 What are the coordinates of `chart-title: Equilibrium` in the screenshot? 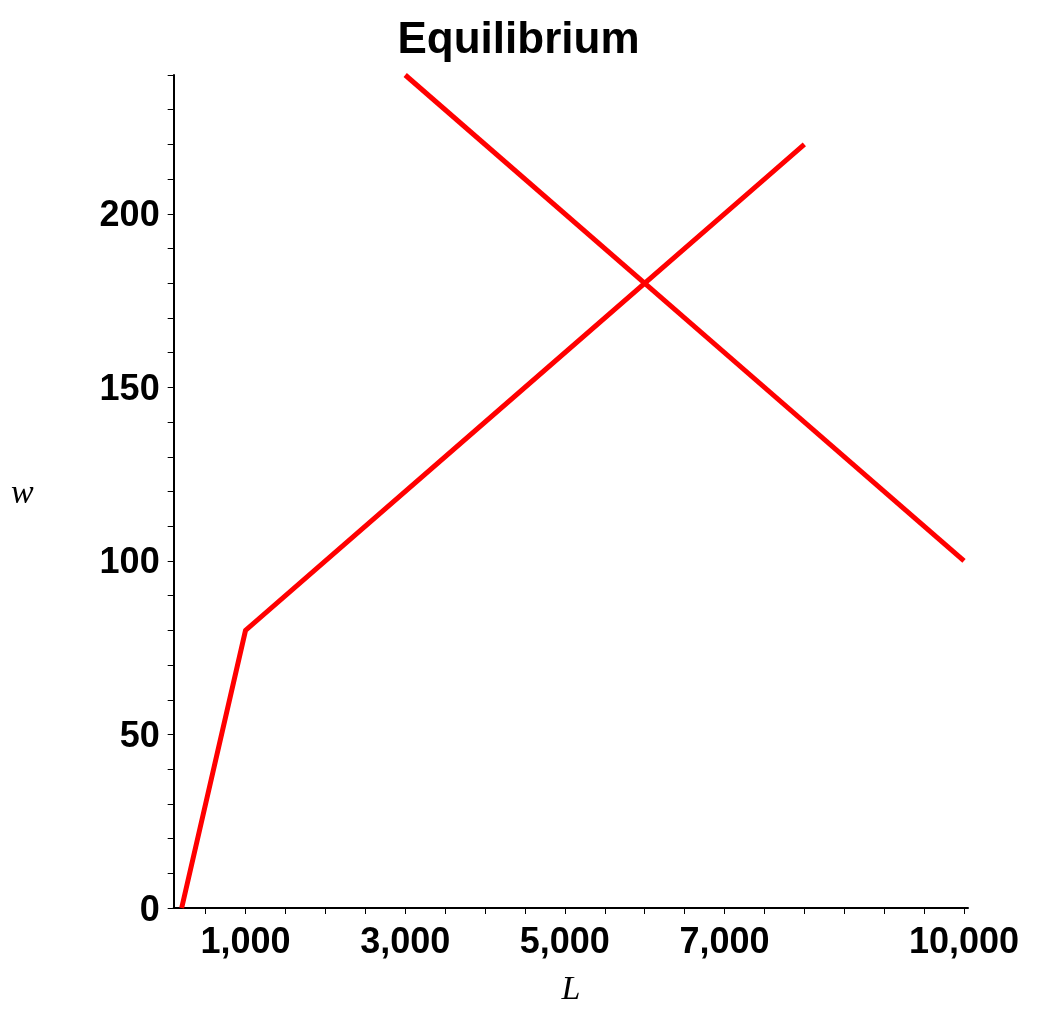 It's located at (518, 37).